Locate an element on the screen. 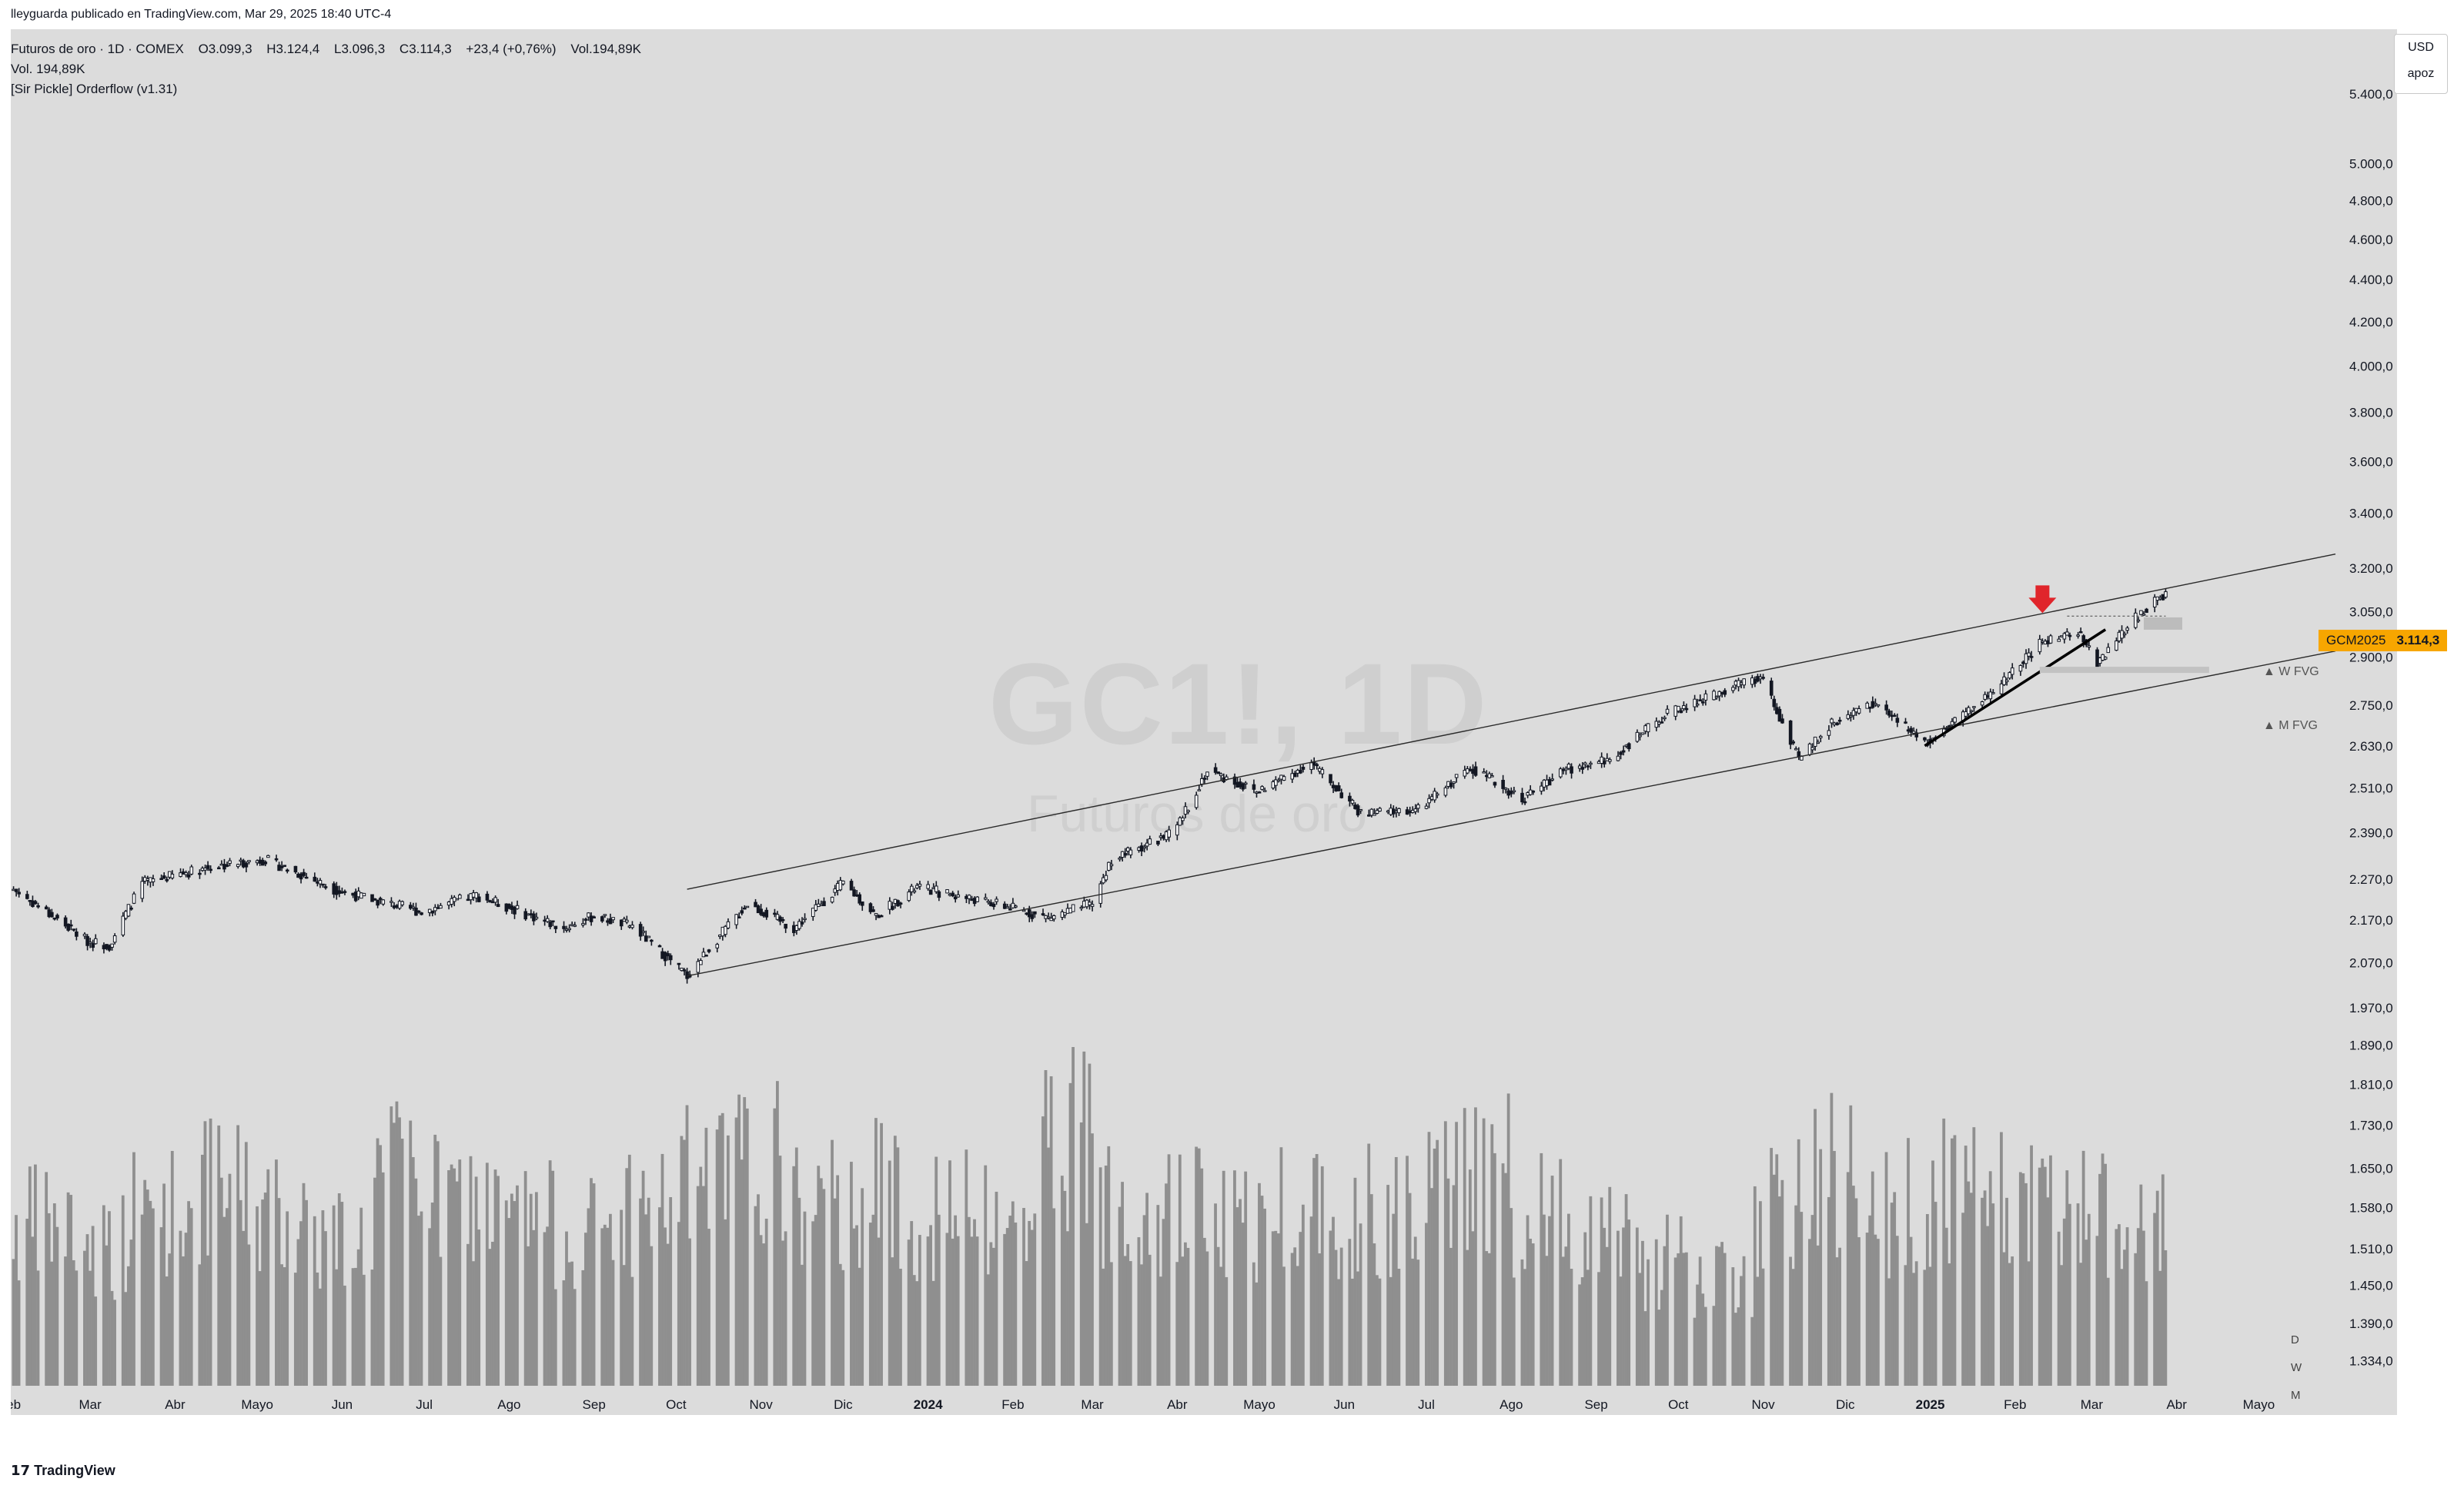  tradingview-logo: 𝟭𝟳 TradingView is located at coordinates (63, 1471).